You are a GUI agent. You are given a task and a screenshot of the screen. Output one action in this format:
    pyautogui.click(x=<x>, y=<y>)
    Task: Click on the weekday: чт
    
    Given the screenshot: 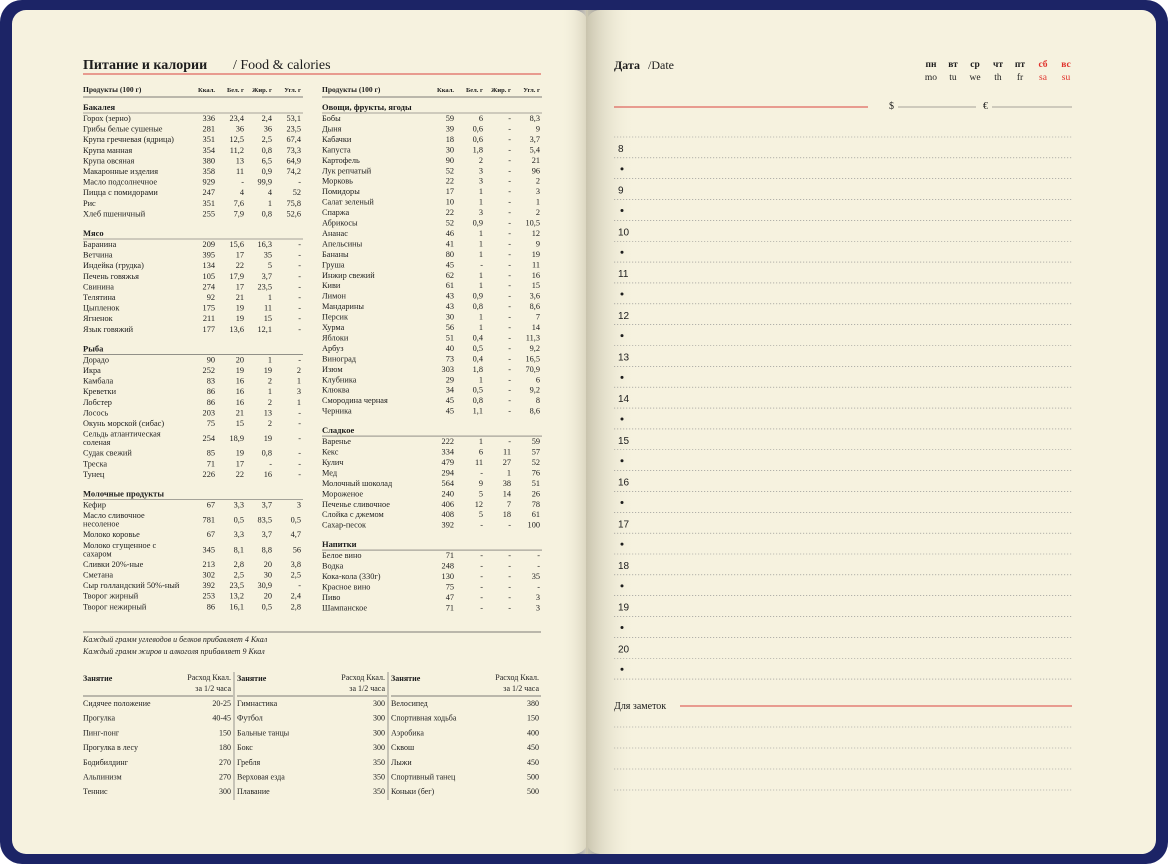 What is the action you would take?
    pyautogui.click(x=998, y=65)
    